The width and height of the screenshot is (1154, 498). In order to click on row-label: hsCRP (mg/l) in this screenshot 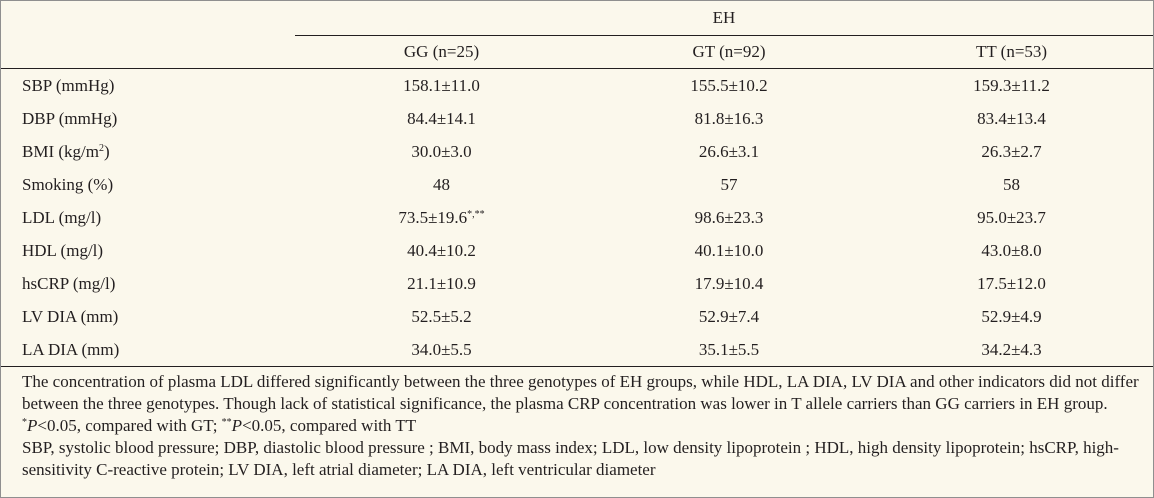, I will do `click(69, 283)`.